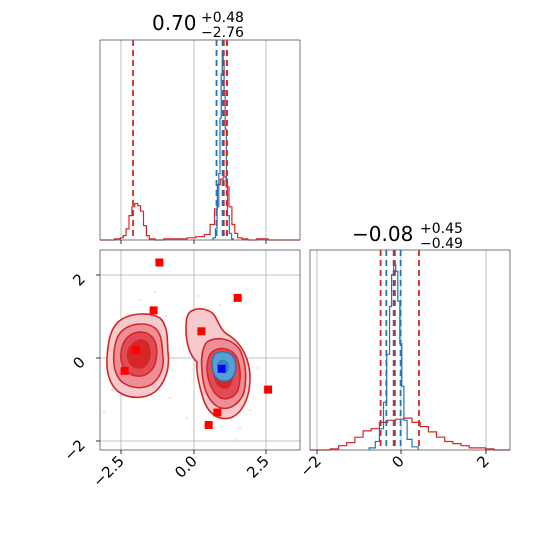  Describe the element at coordinates (74, 450) in the screenshot. I see `y-tick-label: −2` at that location.